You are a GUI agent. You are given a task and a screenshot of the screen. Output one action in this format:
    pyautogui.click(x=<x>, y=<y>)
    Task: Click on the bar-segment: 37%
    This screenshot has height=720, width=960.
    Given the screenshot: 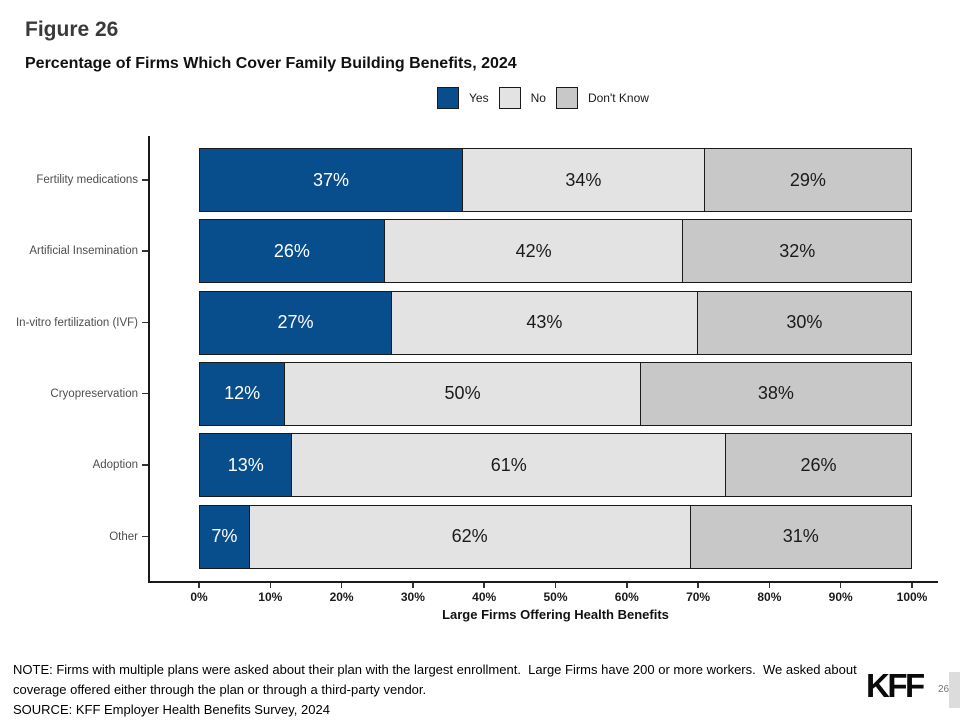 What is the action you would take?
    pyautogui.click(x=332, y=180)
    